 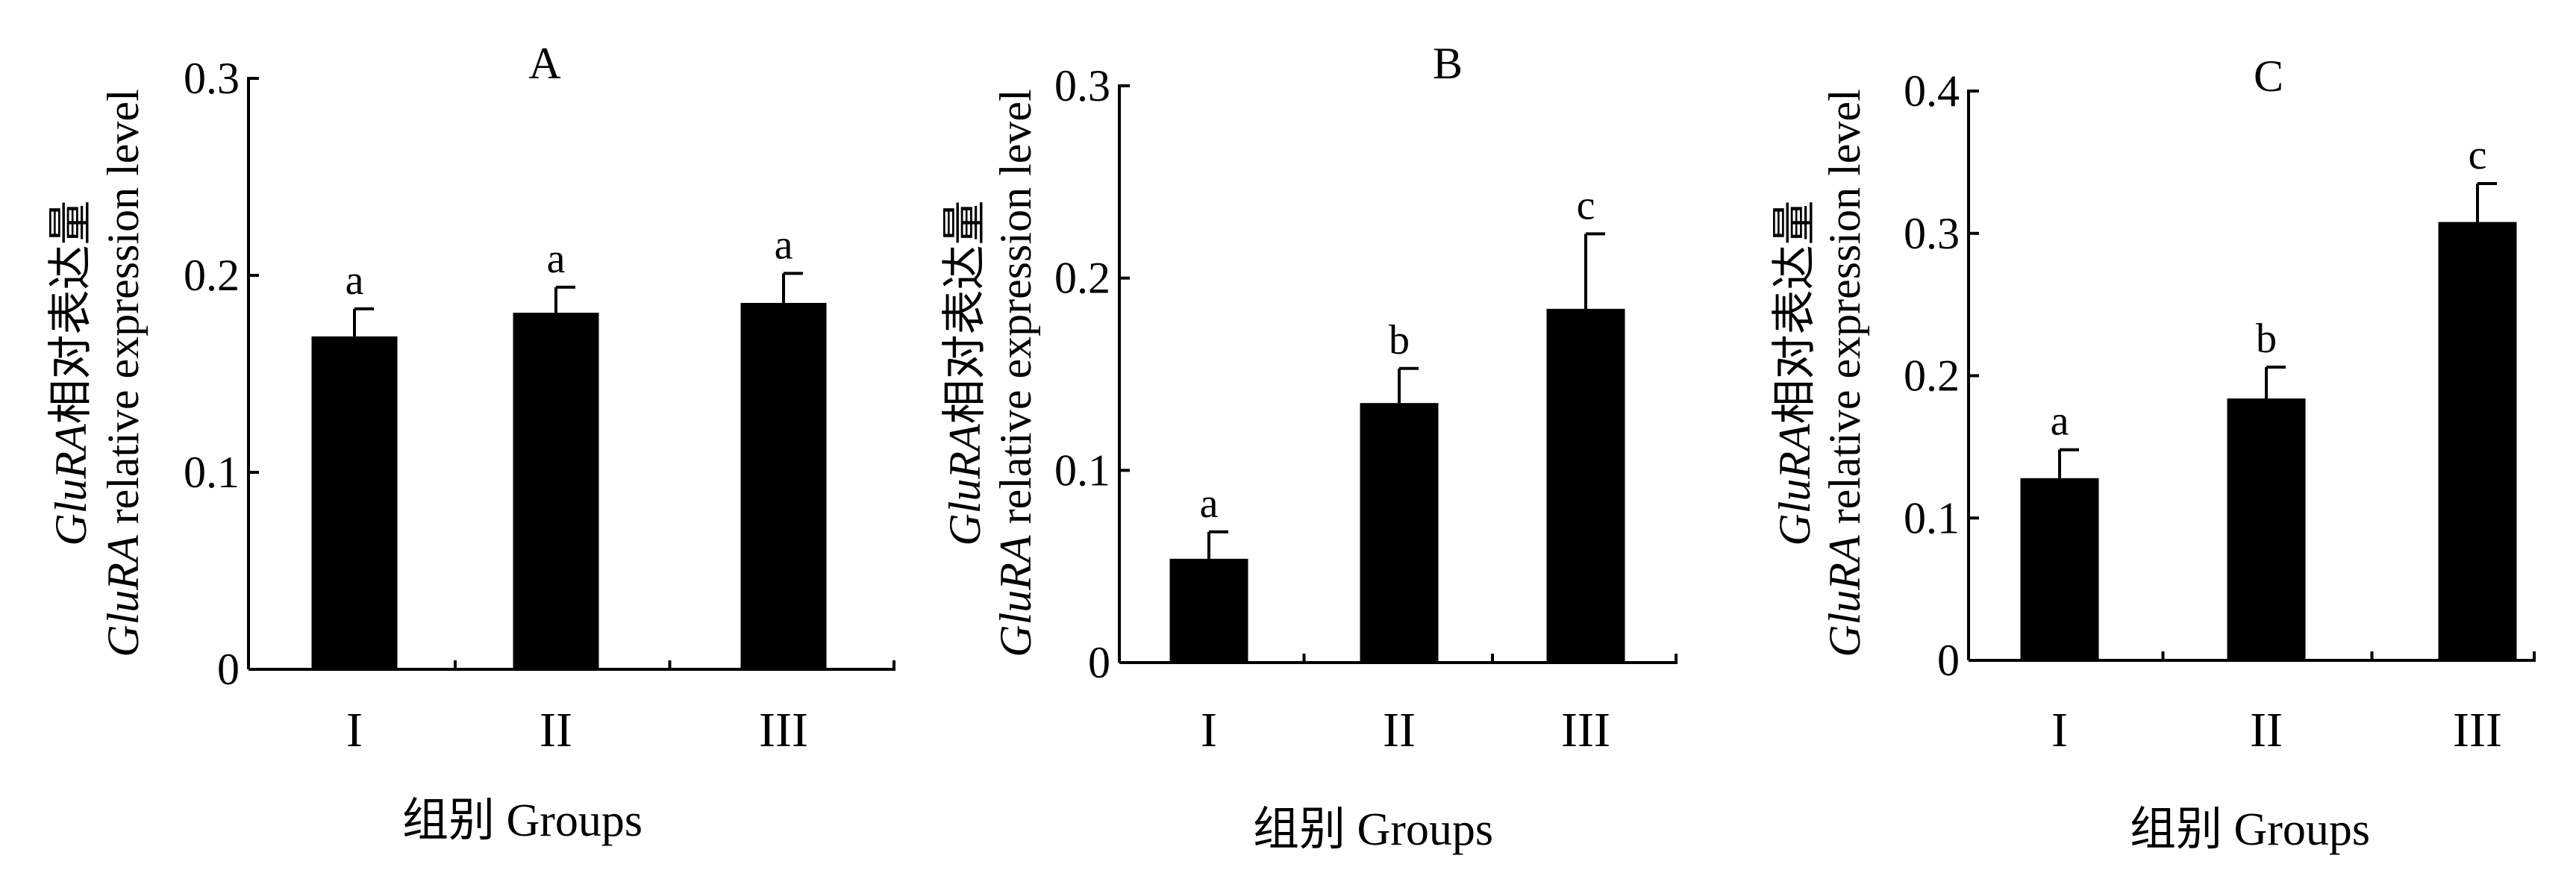 What do you see at coordinates (1932, 91) in the screenshot?
I see `y-tick-label: 0.4` at bounding box center [1932, 91].